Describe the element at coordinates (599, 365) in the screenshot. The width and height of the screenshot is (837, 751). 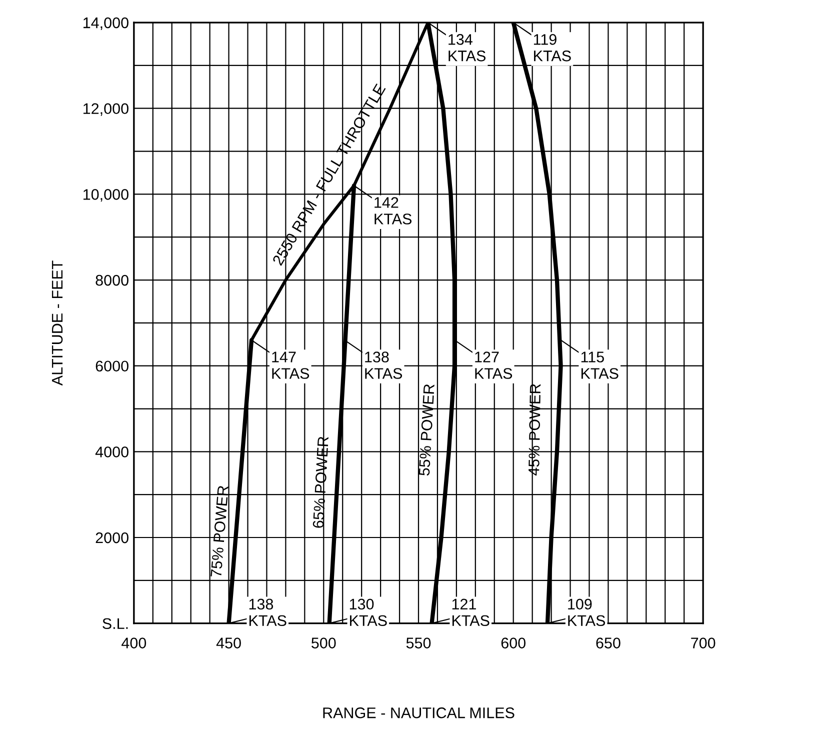
I see `annotation: 115 KTAS` at that location.